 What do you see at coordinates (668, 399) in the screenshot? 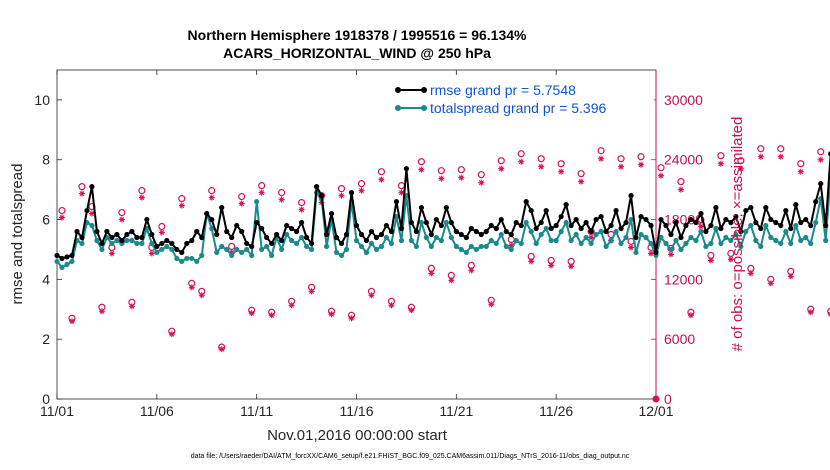
I see `y-right-tick-label: 0` at bounding box center [668, 399].